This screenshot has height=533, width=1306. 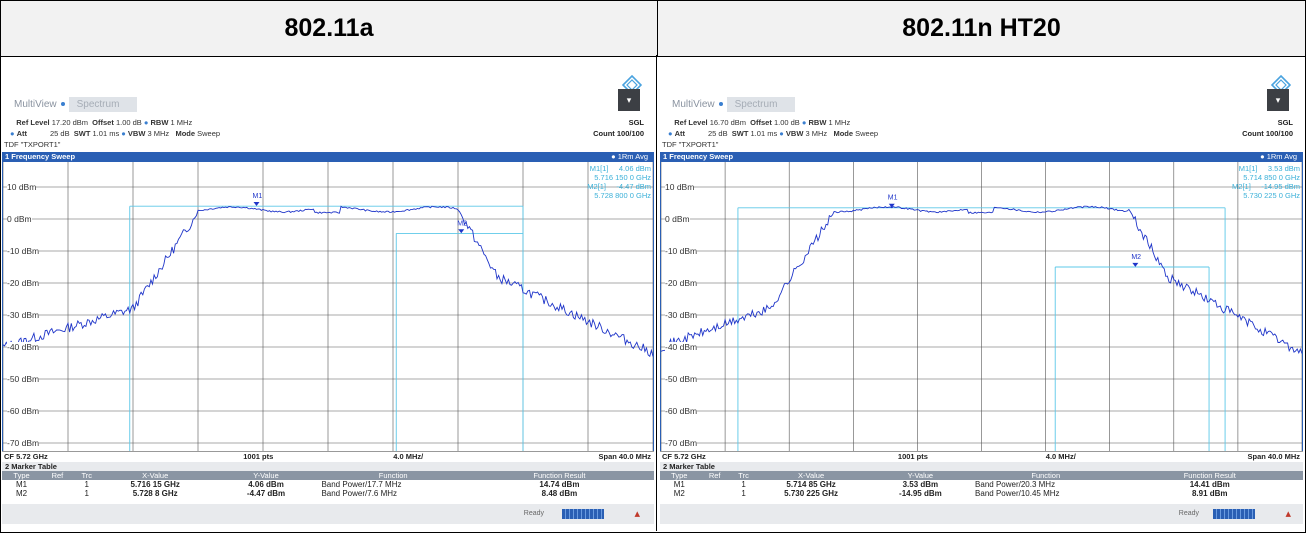 What do you see at coordinates (533, 513) in the screenshot?
I see `status-ready: Ready` at bounding box center [533, 513].